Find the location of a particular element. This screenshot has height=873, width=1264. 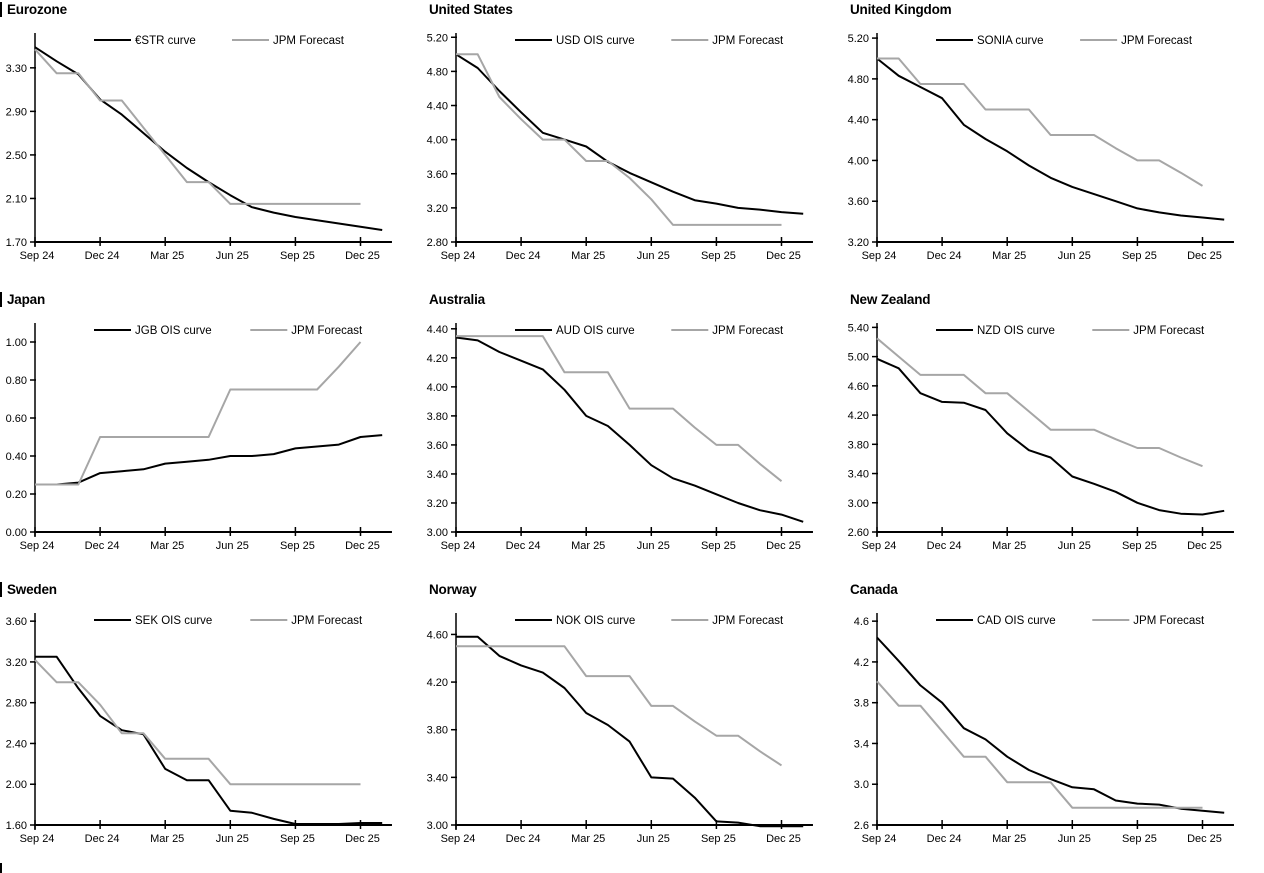

chart-title: Sweden is located at coordinates (32, 589).